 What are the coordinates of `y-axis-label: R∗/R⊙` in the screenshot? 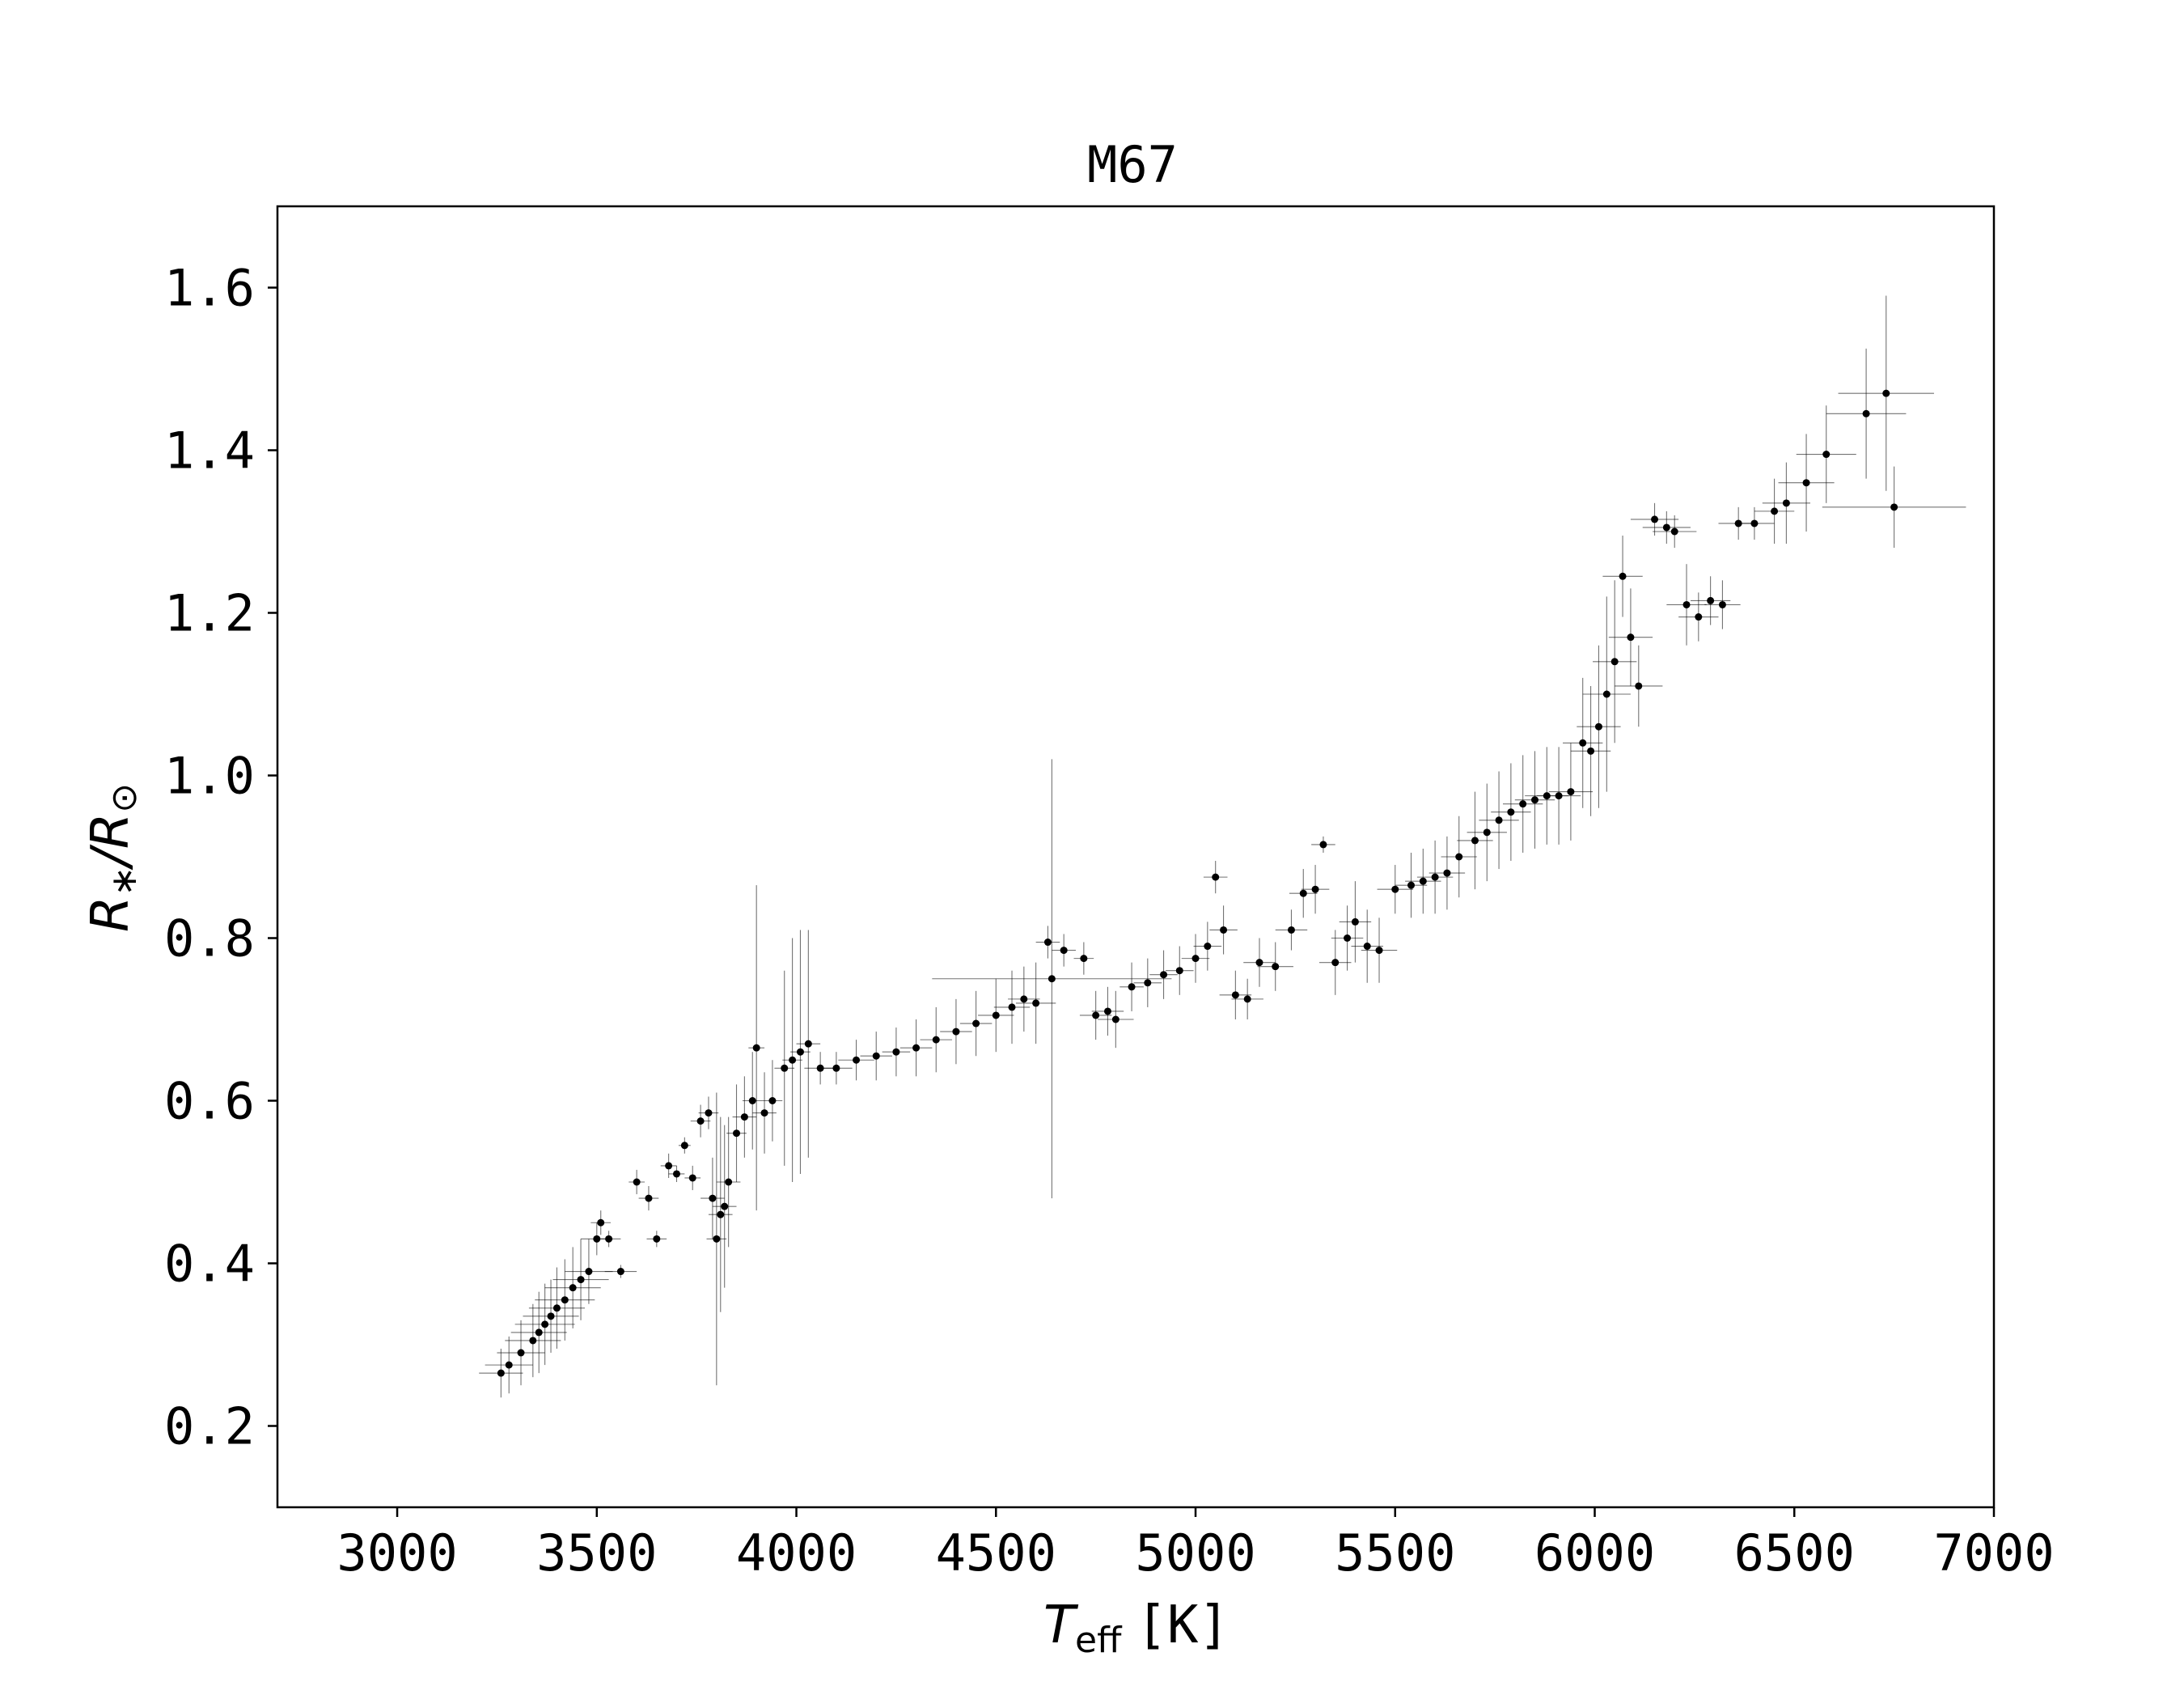 It's located at (113, 857).